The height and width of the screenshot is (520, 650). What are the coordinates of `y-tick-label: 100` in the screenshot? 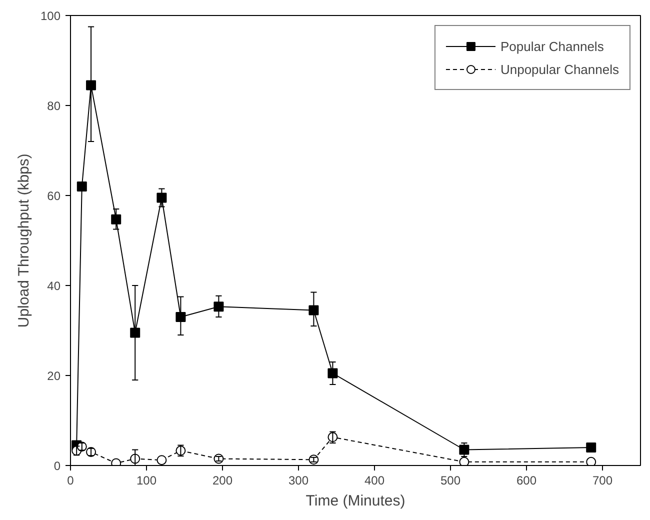 It's located at (50, 16).